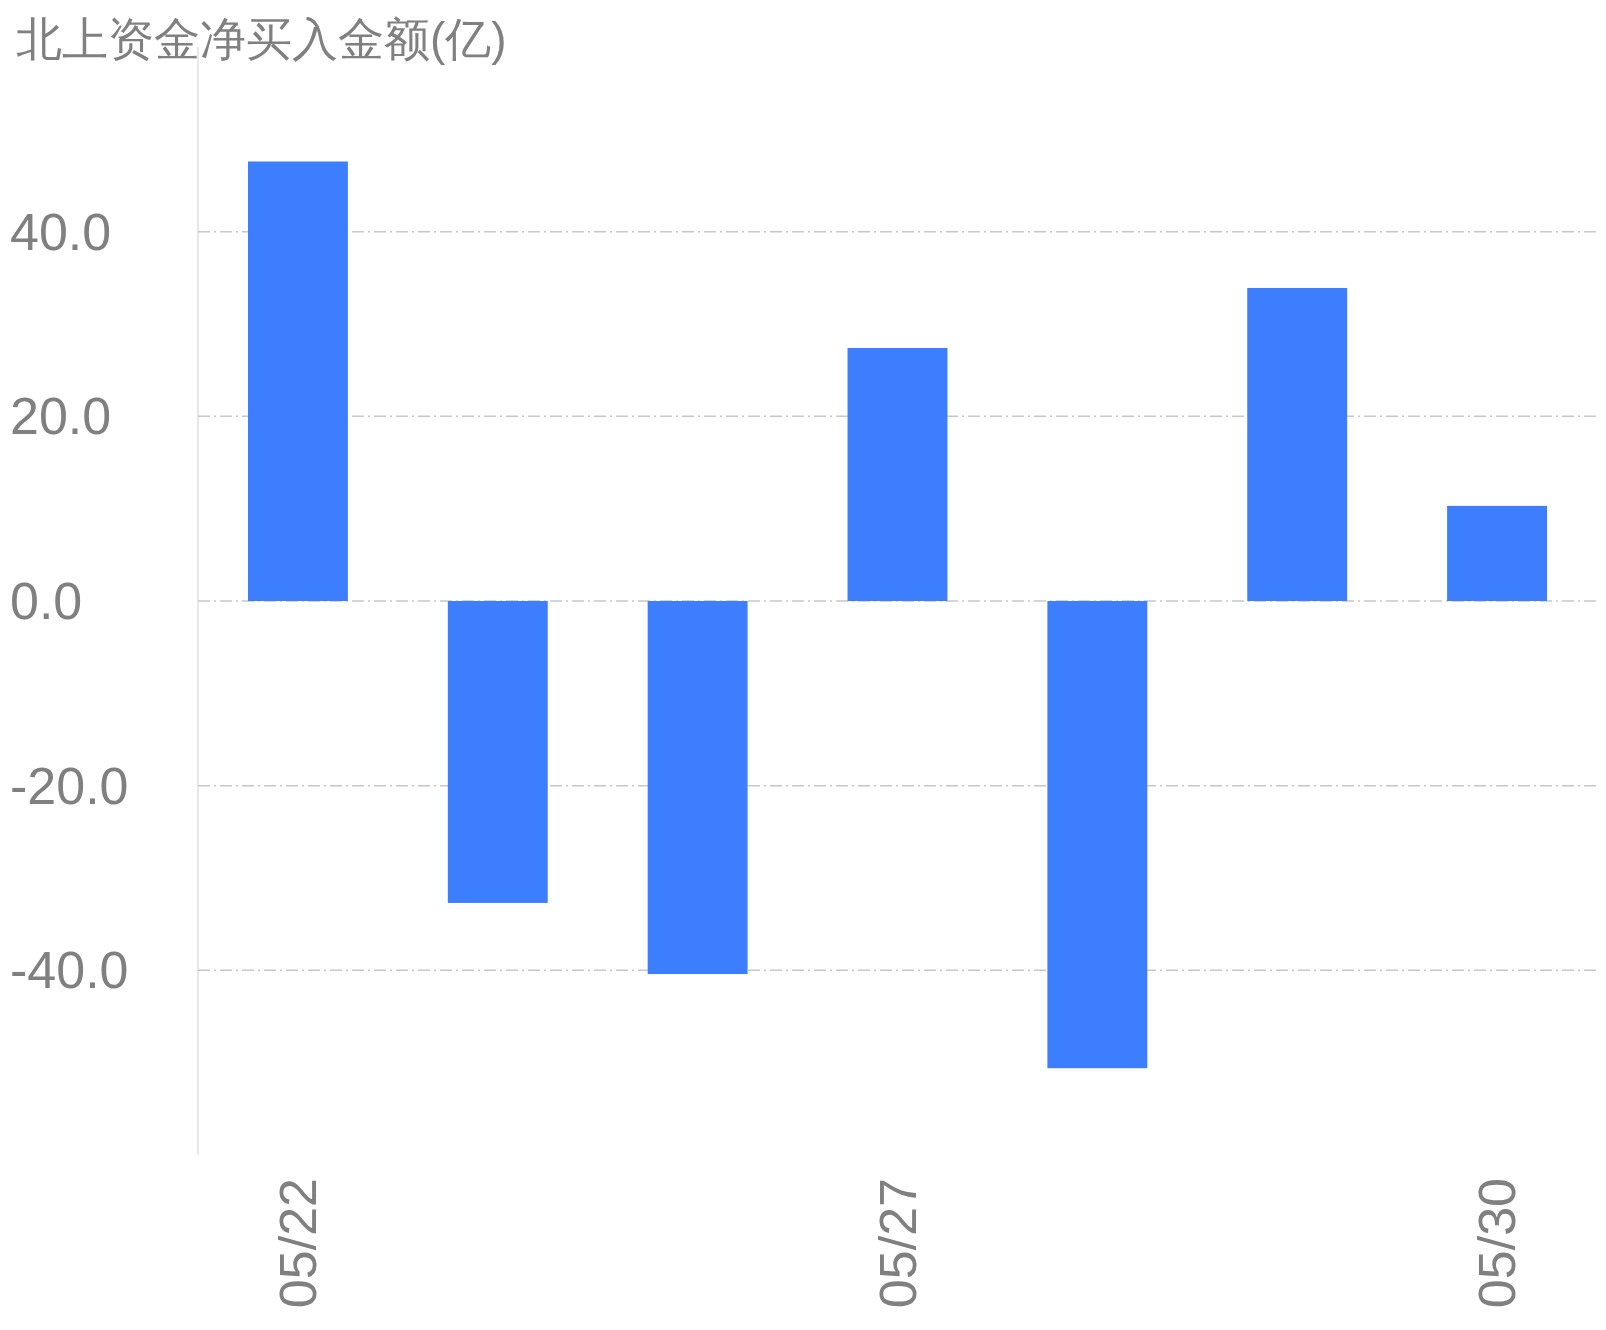 This screenshot has width=1606, height=1330. I want to click on x-tick-label: 05/30, so click(1497, 1243).